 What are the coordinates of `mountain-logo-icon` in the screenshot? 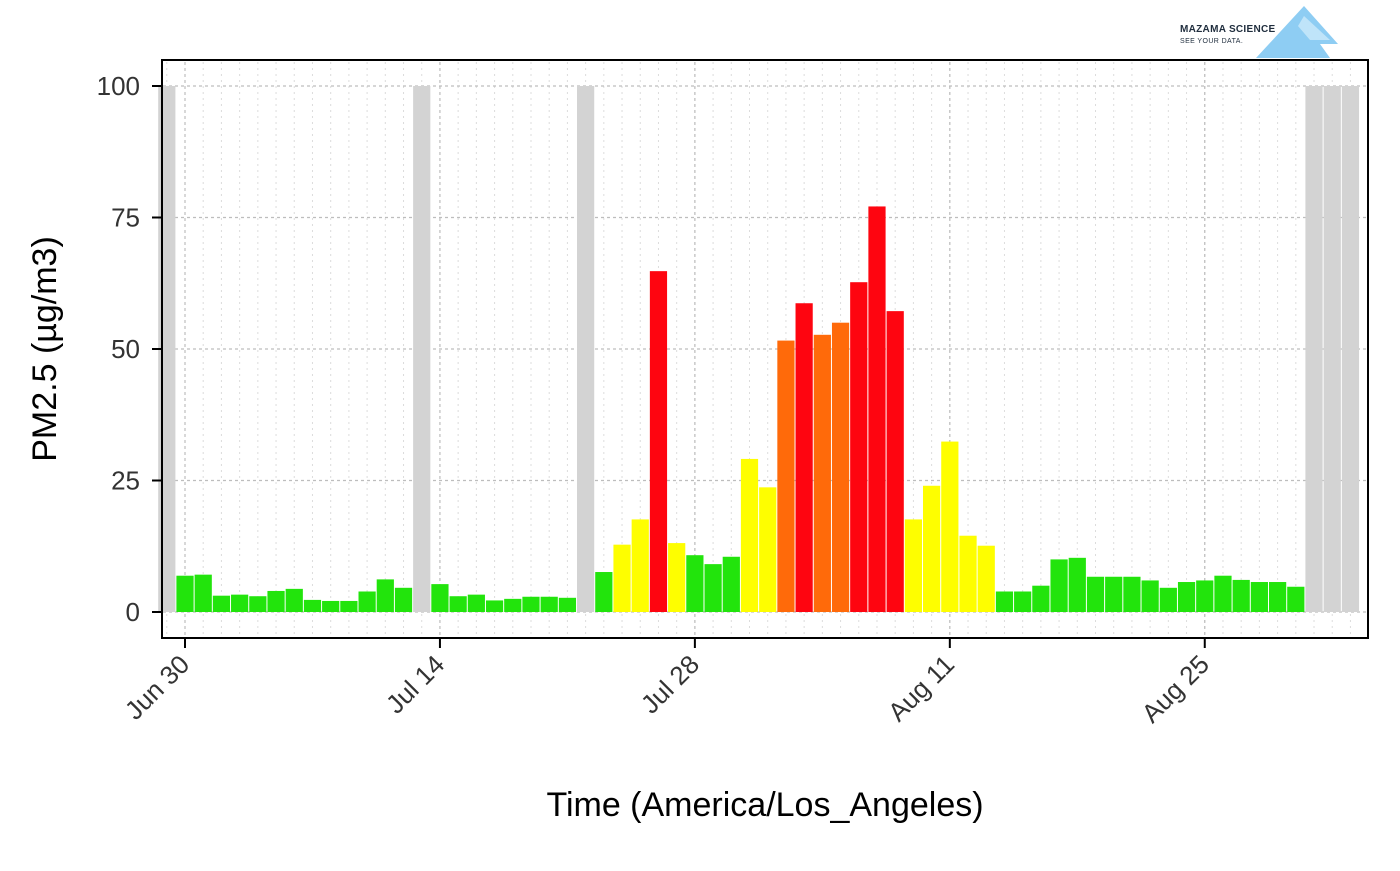 It's located at (1297, 32).